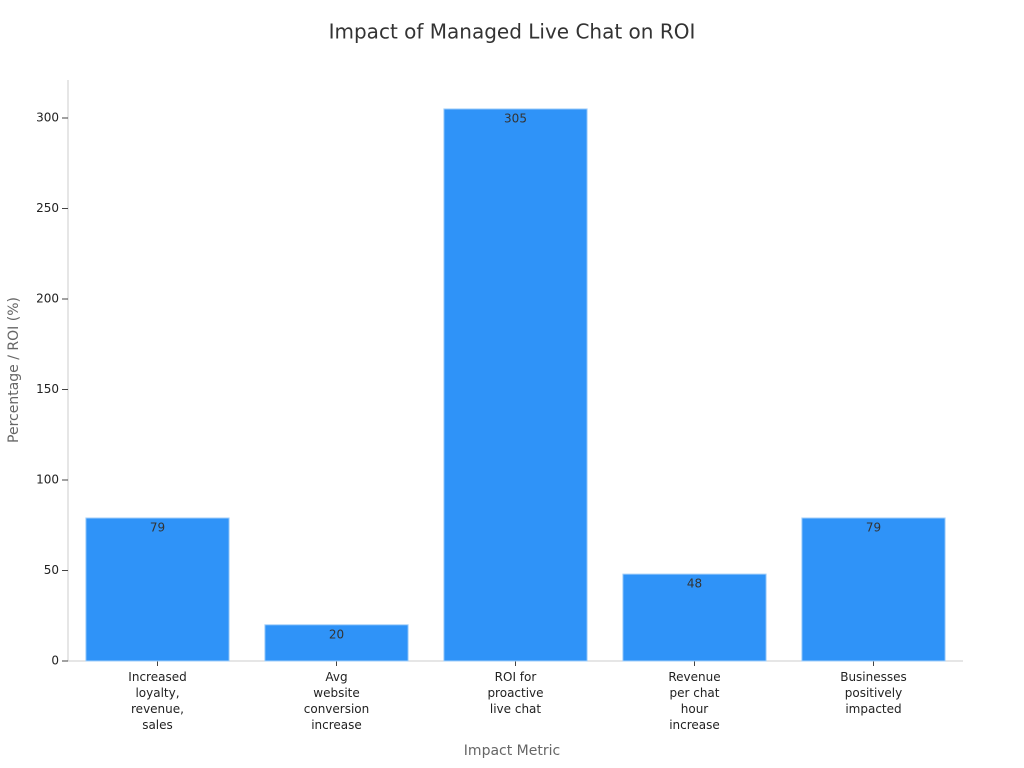 This screenshot has width=1024, height=768. Describe the element at coordinates (337, 701) in the screenshot. I see `x-tick-label: Avg website conversion increase` at that location.